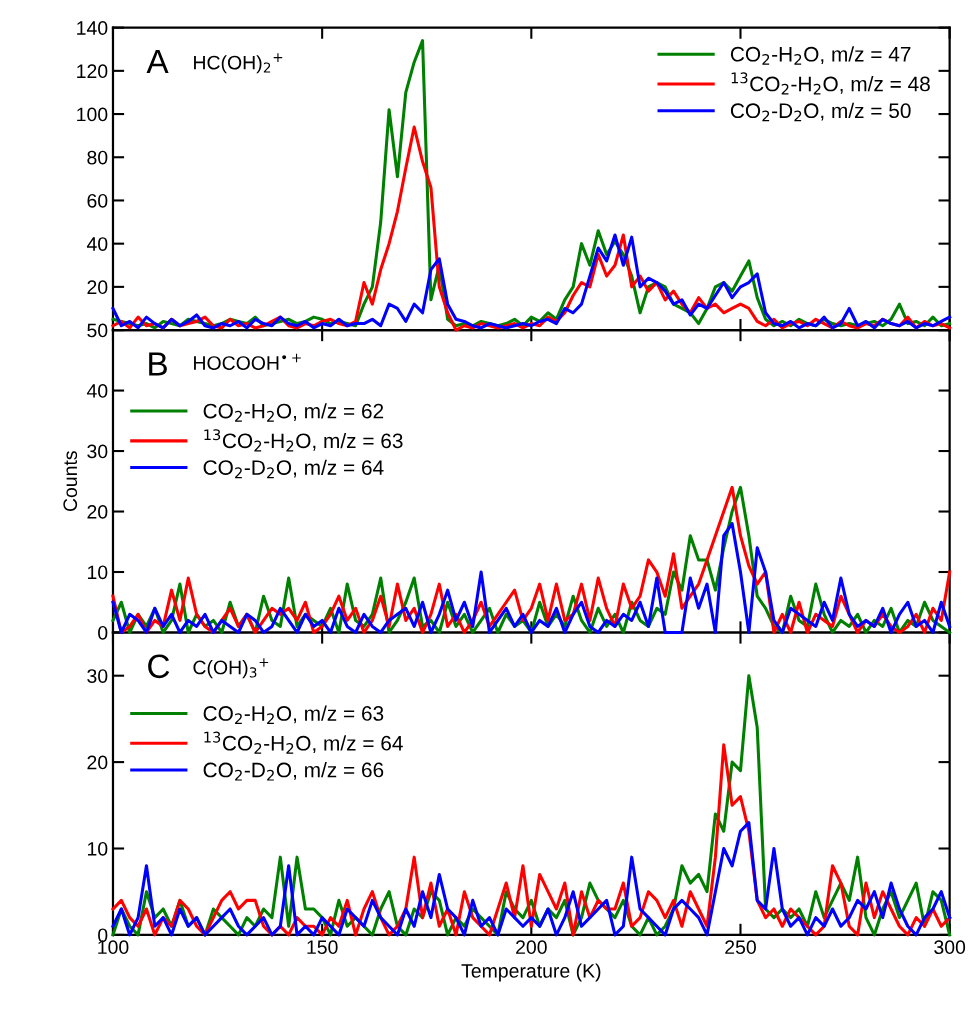 The image size is (974, 1024). What do you see at coordinates (531, 947) in the screenshot?
I see `x-tick-label: 200` at bounding box center [531, 947].